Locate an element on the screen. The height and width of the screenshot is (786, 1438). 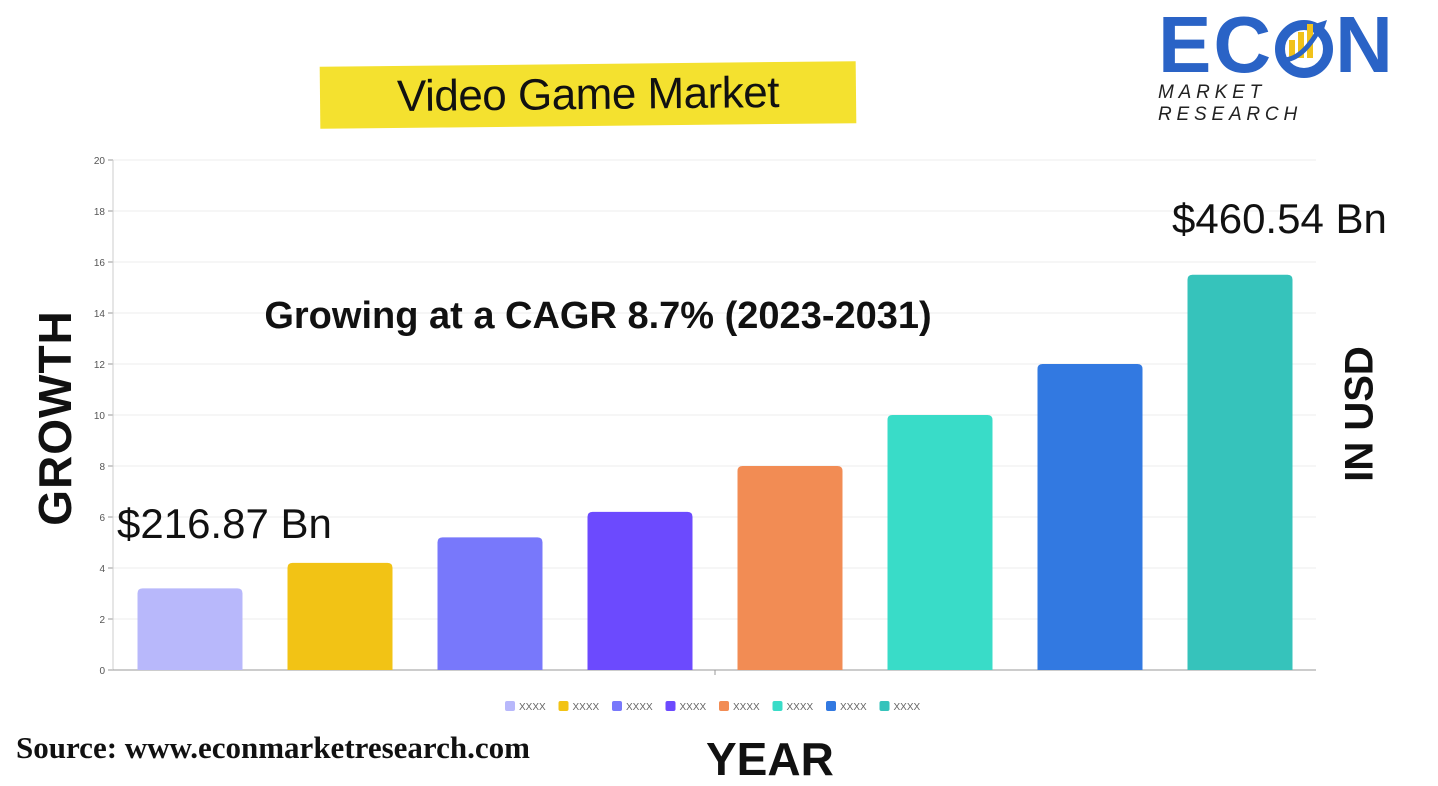
y-tick-label: 10 is located at coordinates (100, 416).